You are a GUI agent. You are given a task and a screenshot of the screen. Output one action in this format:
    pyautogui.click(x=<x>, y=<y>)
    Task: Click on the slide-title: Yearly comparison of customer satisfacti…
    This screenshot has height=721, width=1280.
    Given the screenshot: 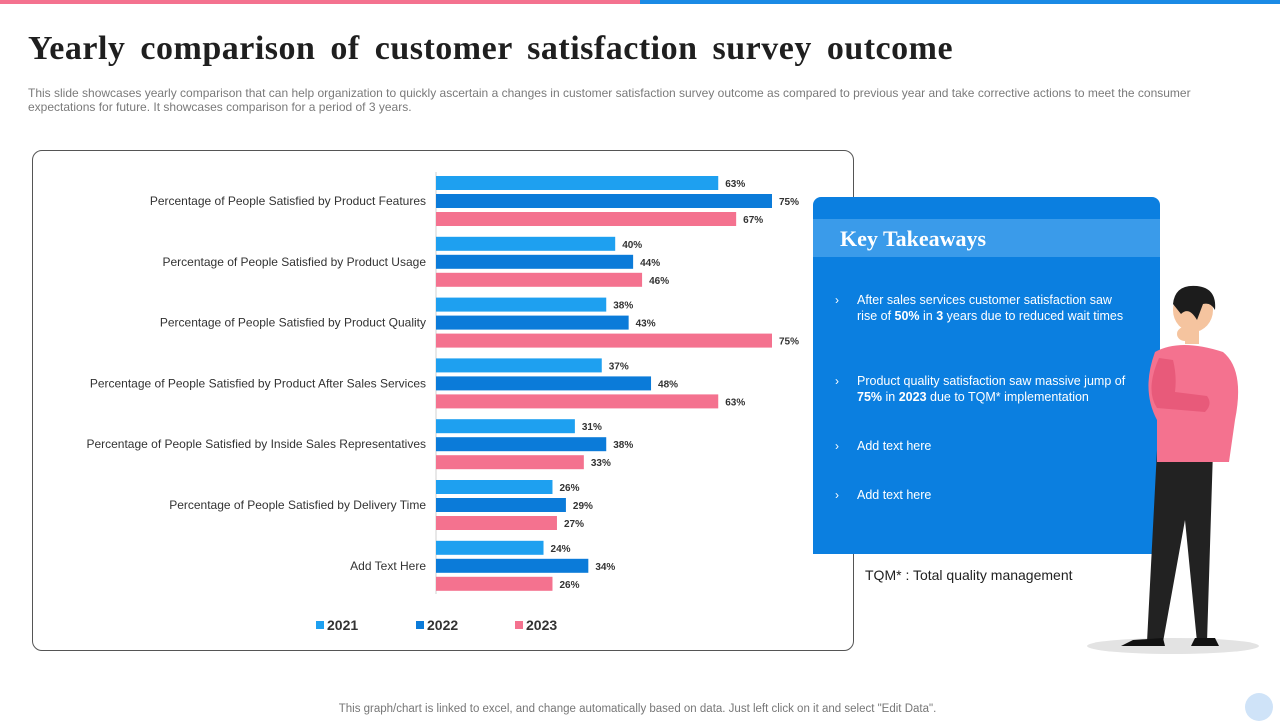 What is the action you would take?
    pyautogui.click(x=491, y=48)
    